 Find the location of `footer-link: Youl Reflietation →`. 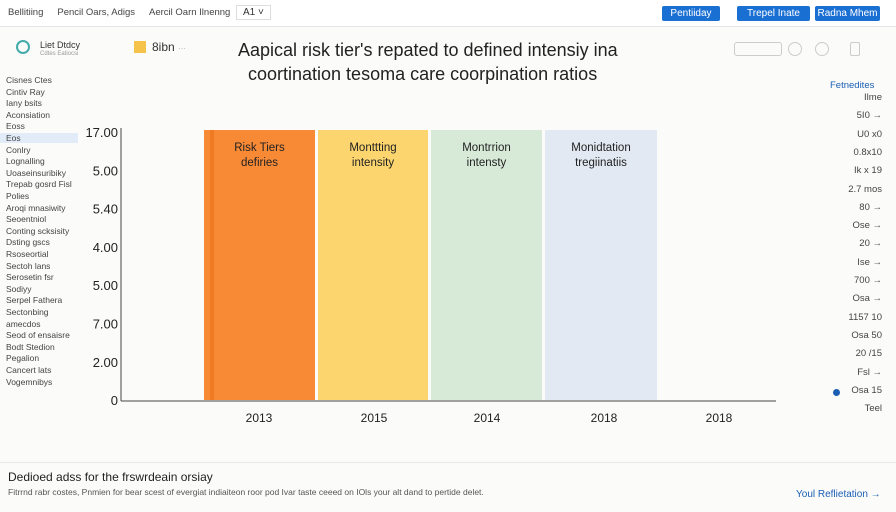

footer-link: Youl Reflietation → is located at coordinates (838, 494).